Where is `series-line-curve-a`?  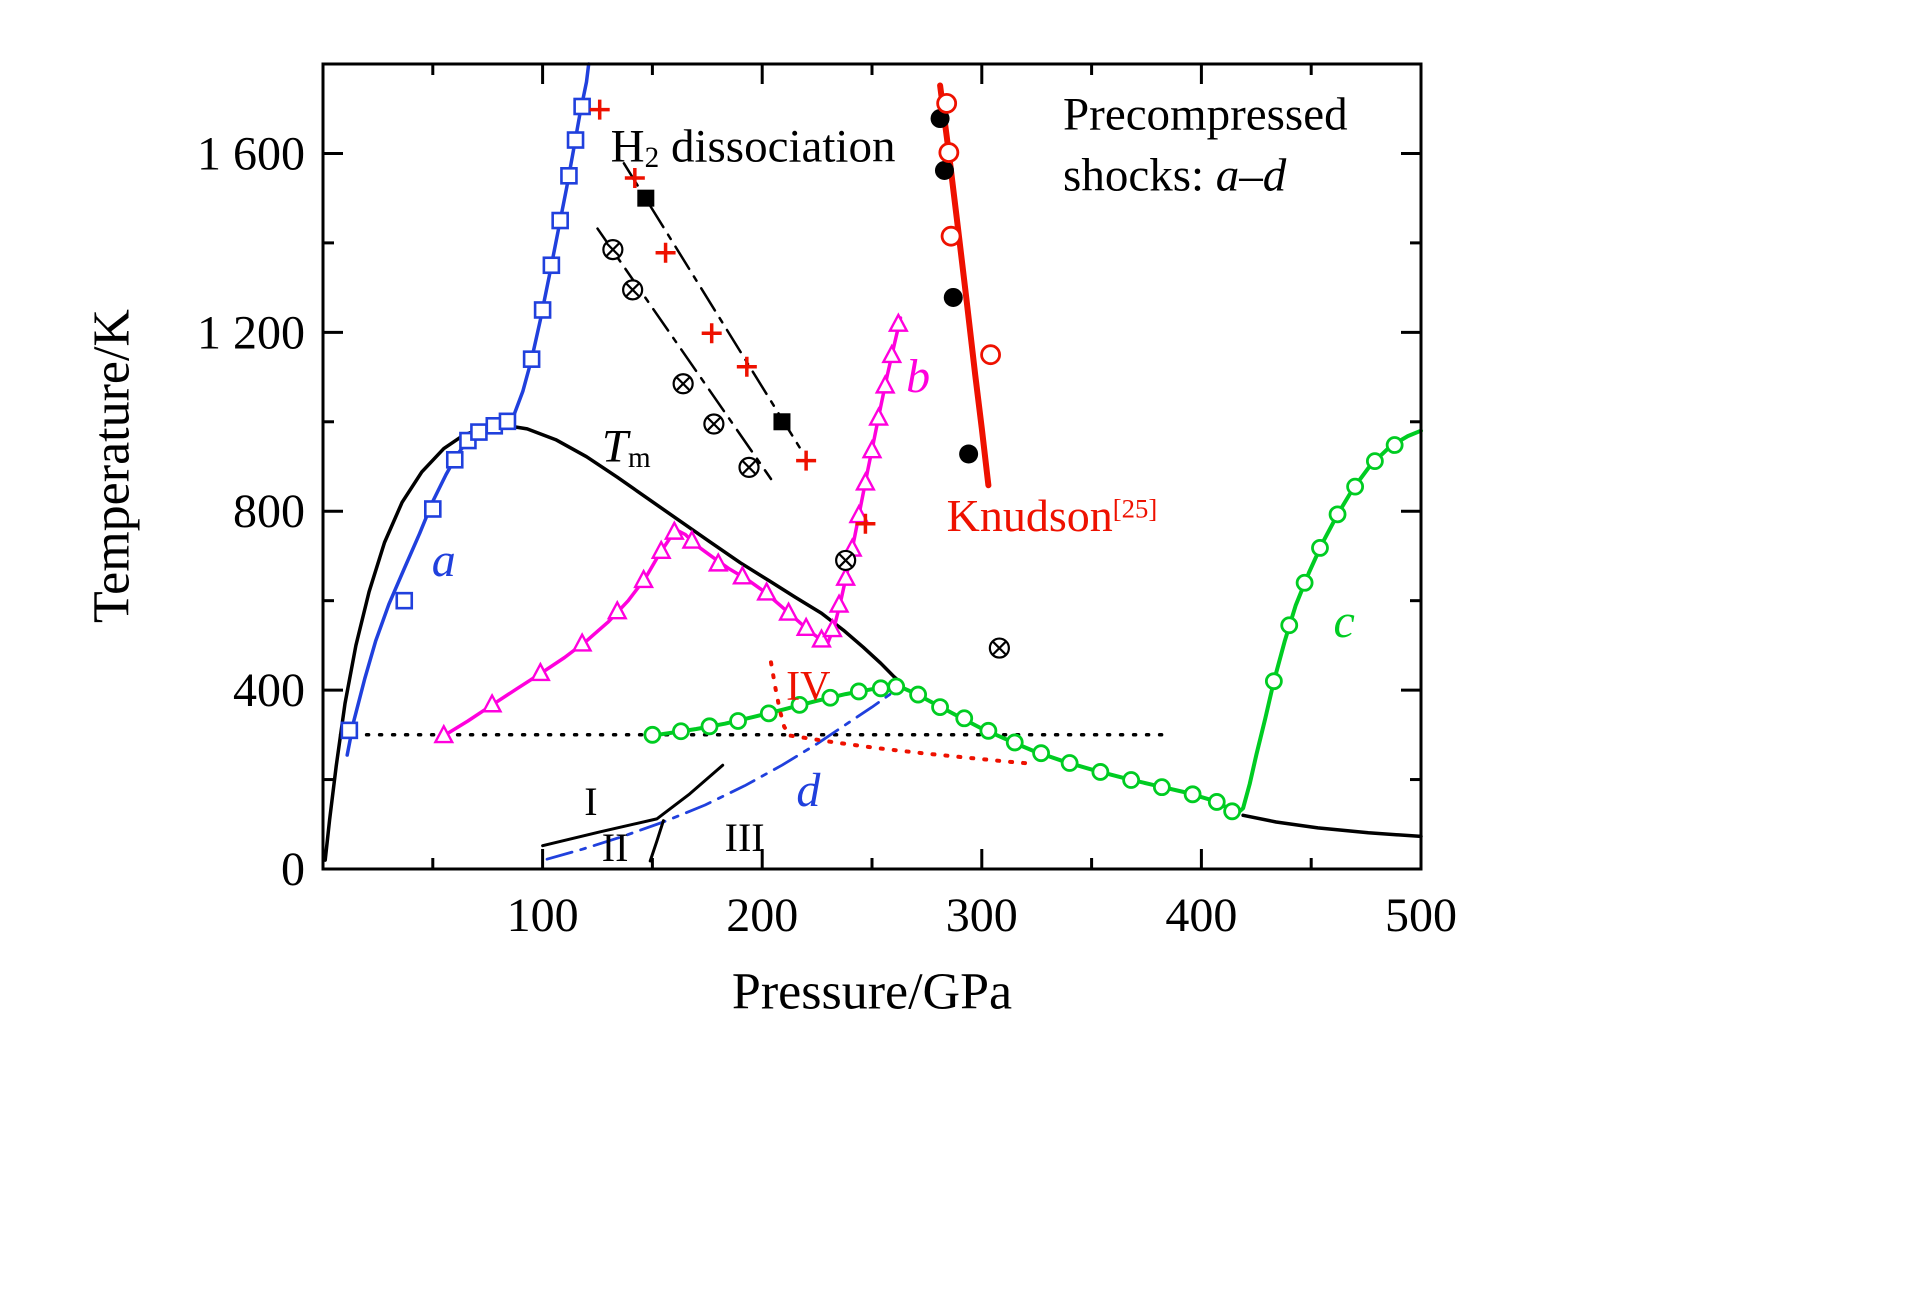
series-line-curve-a is located at coordinates (468, 409).